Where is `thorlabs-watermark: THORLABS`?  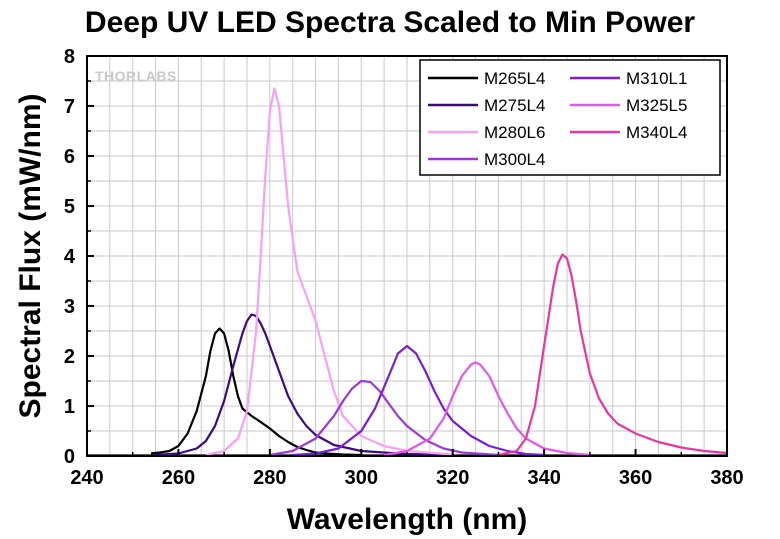
thorlabs-watermark: THORLABS is located at coordinates (136, 76).